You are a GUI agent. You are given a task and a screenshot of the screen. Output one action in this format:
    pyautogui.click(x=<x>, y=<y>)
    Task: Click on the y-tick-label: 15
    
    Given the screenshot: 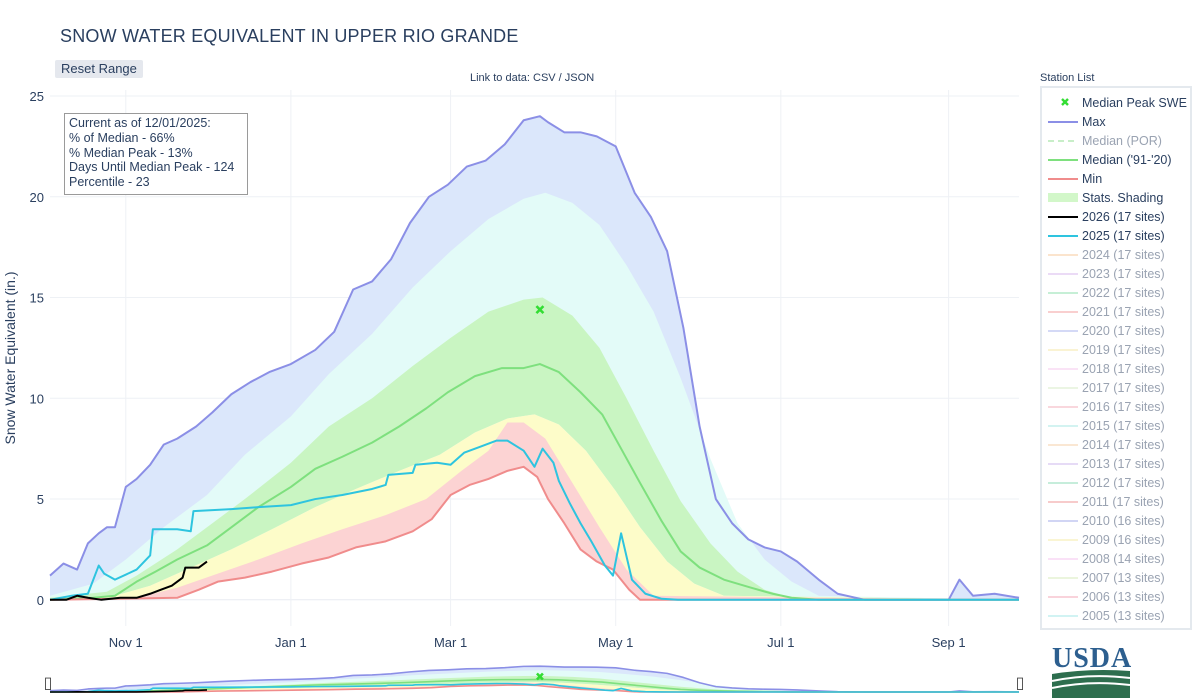 What is the action you would take?
    pyautogui.click(x=37, y=298)
    